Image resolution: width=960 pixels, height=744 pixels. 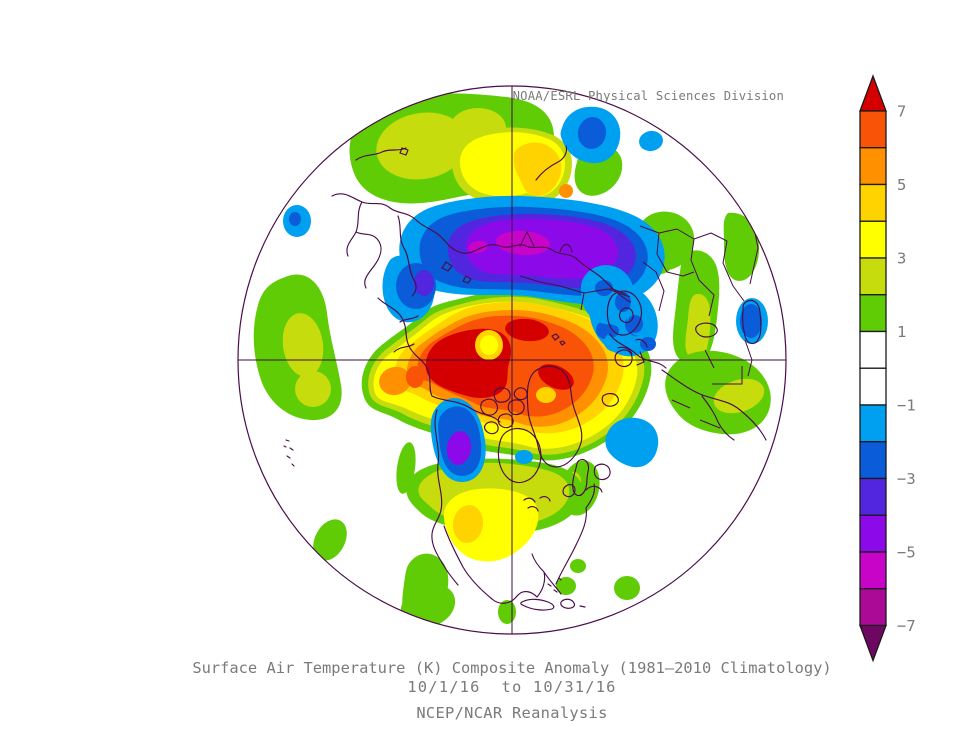 What do you see at coordinates (906, 553) in the screenshot?
I see `colorbar-tick-label: −5` at bounding box center [906, 553].